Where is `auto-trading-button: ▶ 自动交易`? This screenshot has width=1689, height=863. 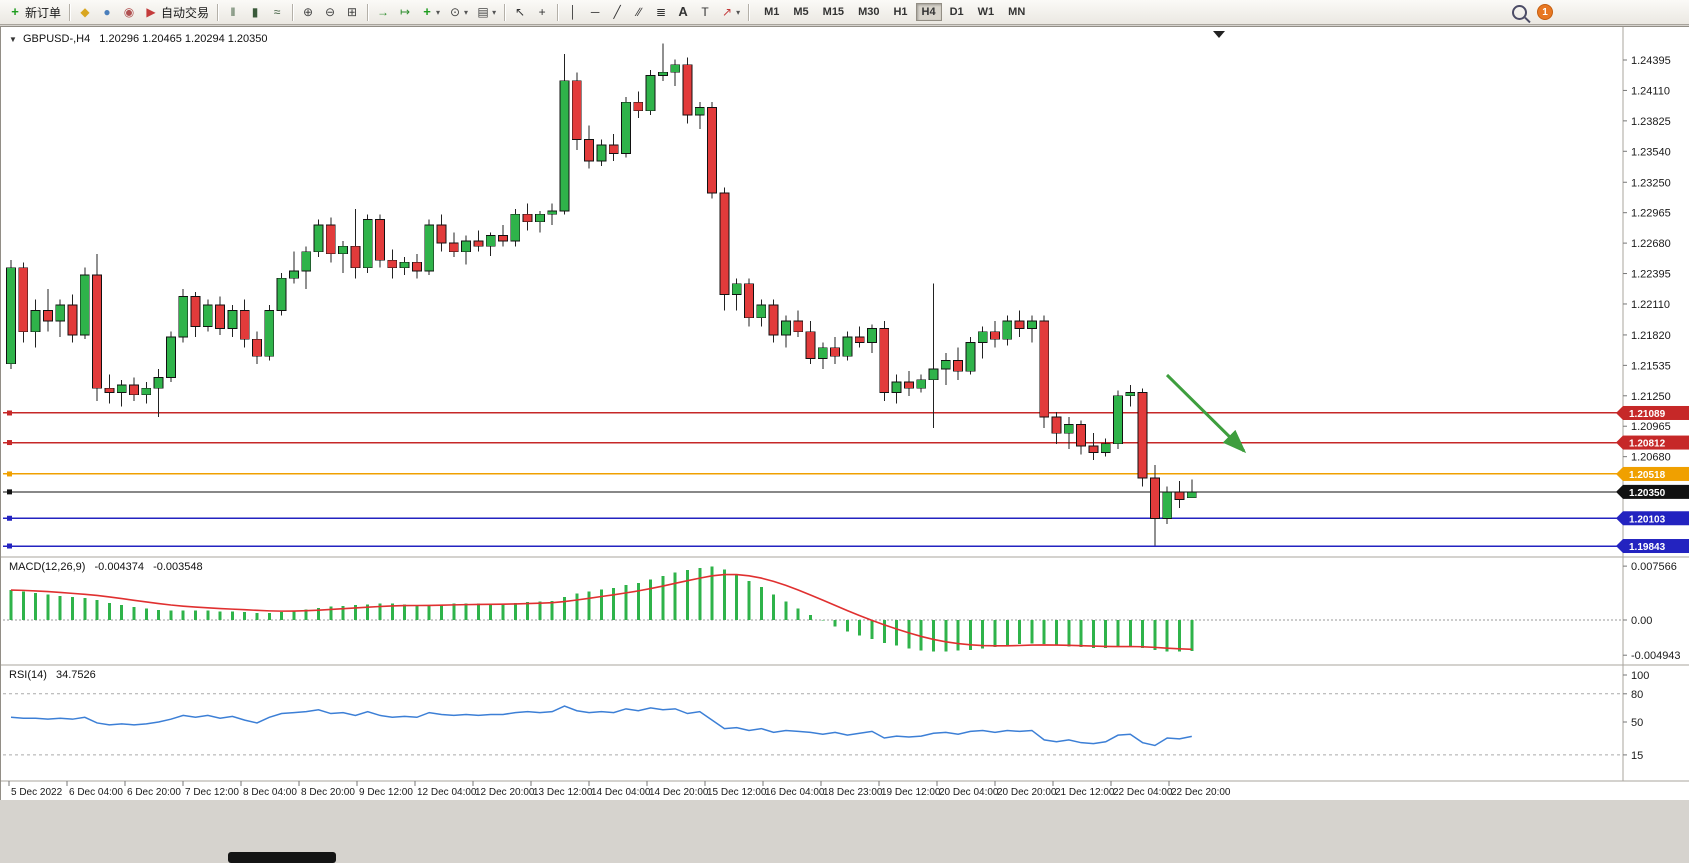 auto-trading-button: ▶ 自动交易 is located at coordinates (176, 12).